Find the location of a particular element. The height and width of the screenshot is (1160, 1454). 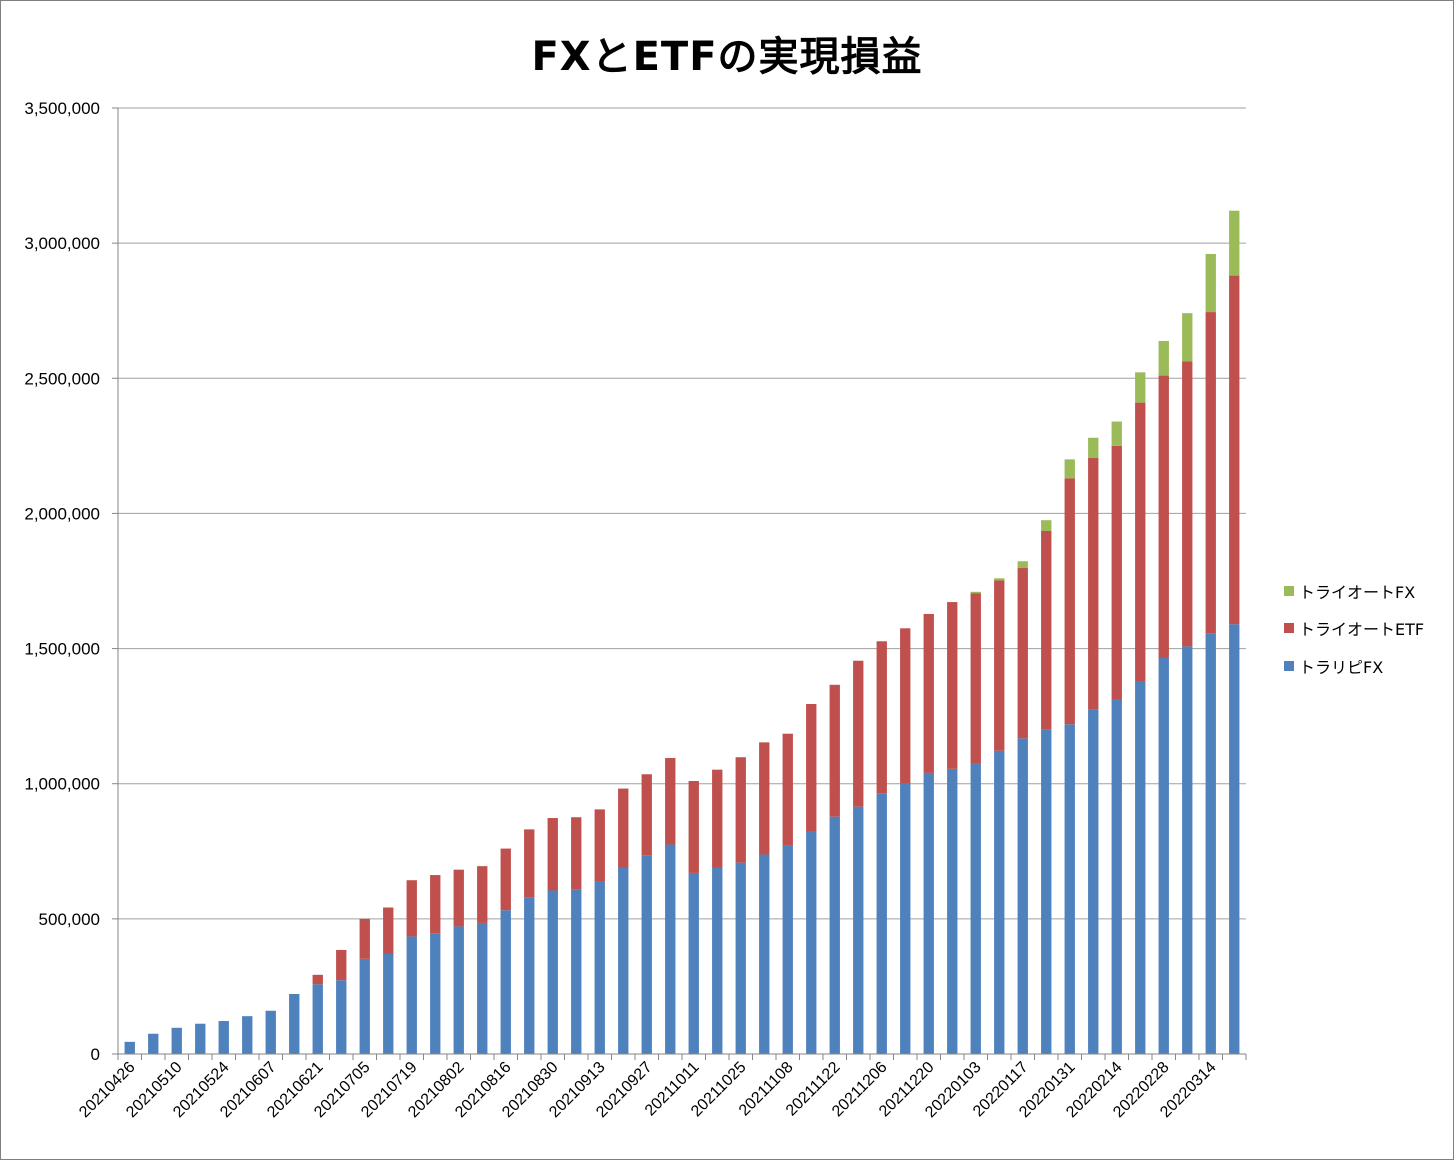

legend-label-triauto-fx: トライオートFX is located at coordinates (1357, 592).